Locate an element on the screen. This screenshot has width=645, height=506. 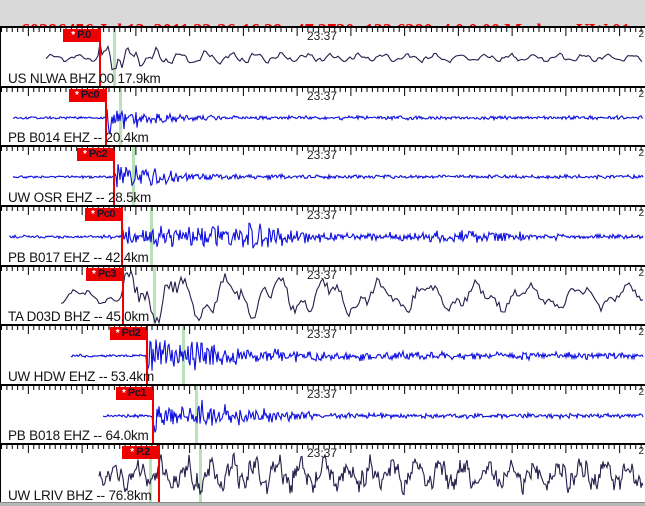
trace-panel: 23:37 2 * P.0 US NLWA BHZ 00 17.9km is located at coordinates (323, 56).